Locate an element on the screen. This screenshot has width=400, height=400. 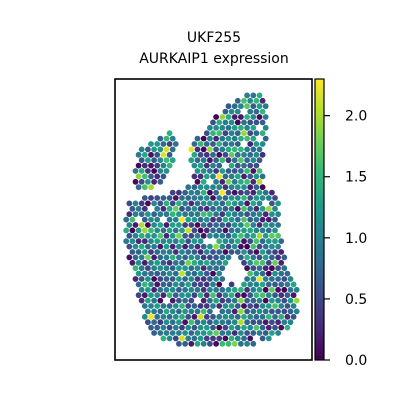
colorbar-tick-label: 1.0 is located at coordinates (356, 239).